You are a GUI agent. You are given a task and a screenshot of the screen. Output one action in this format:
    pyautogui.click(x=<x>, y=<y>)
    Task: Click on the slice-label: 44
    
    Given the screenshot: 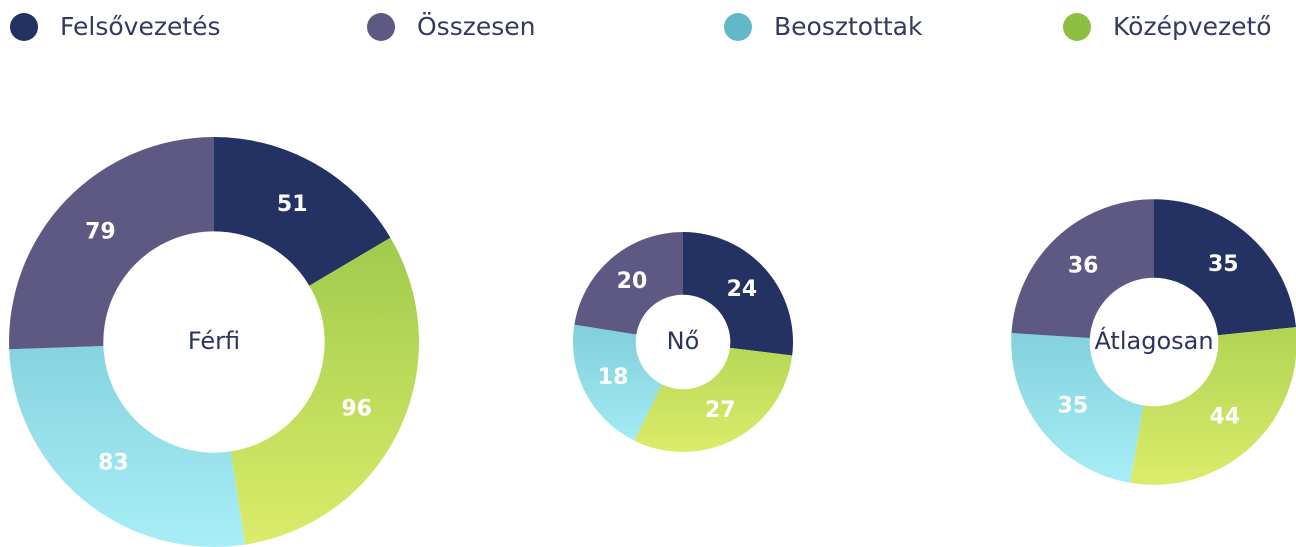 What is the action you would take?
    pyautogui.click(x=1225, y=416)
    